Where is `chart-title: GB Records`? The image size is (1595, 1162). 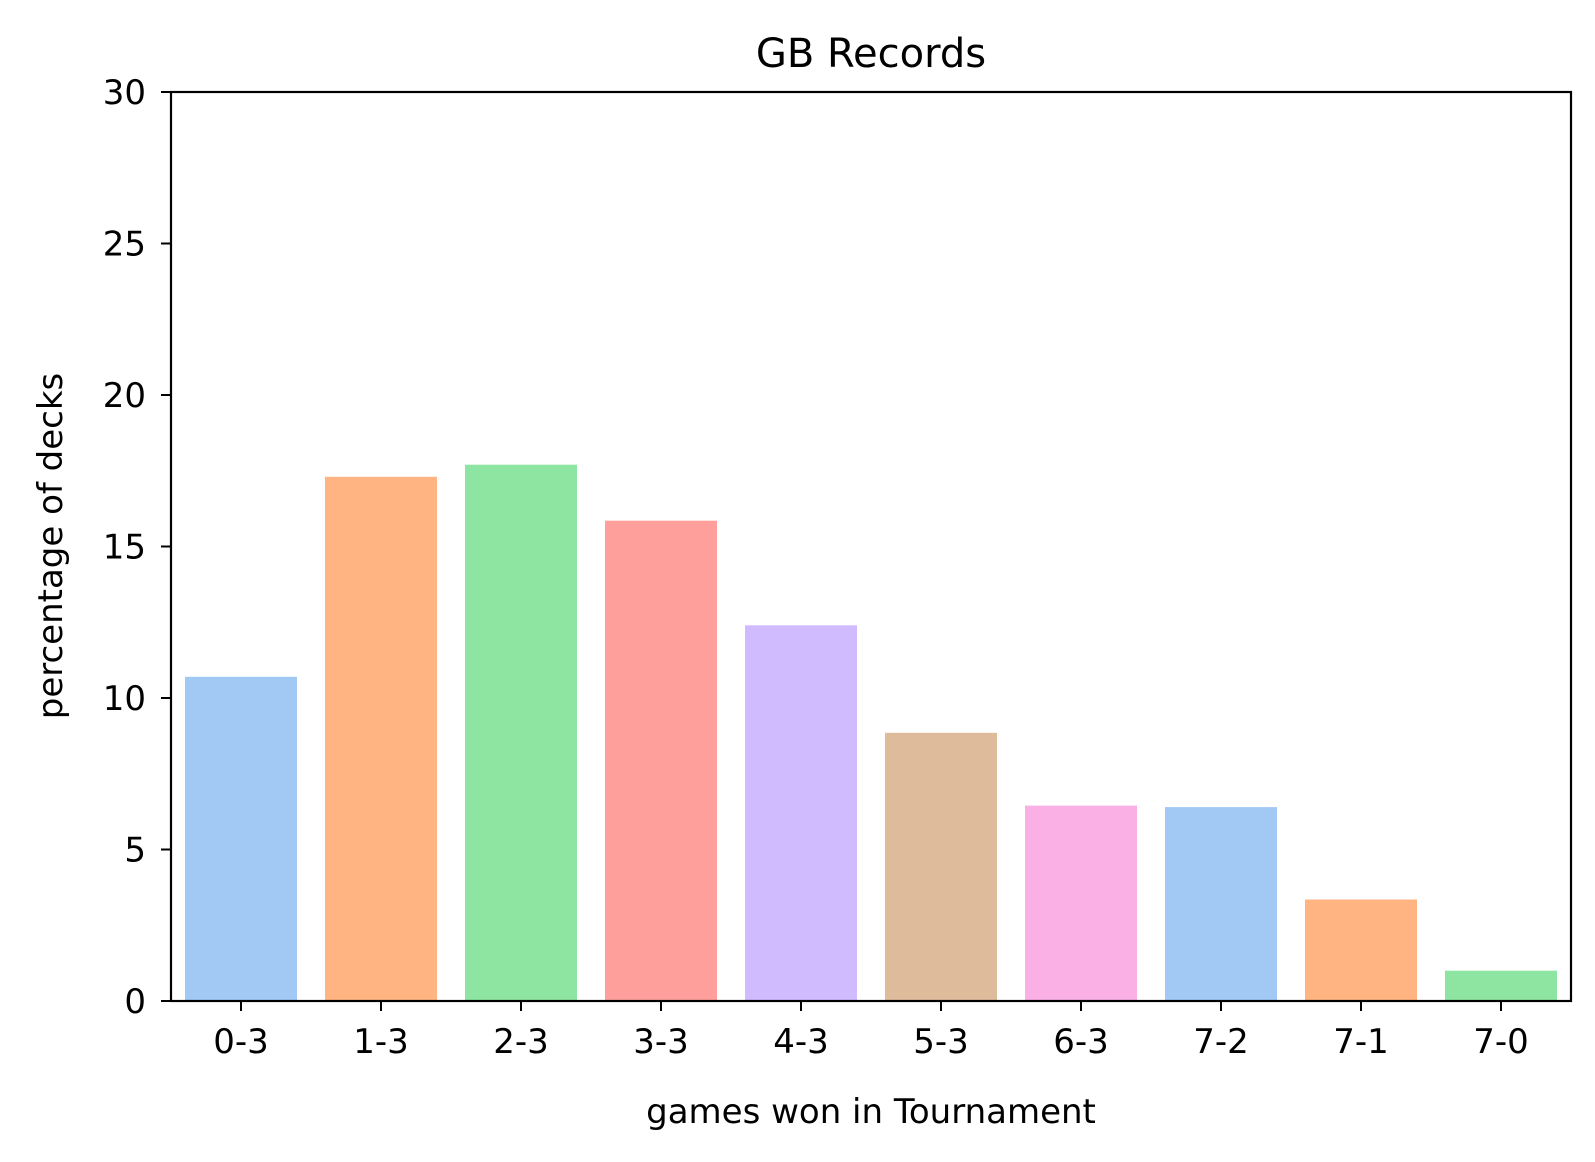 chart-title: GB Records is located at coordinates (871, 54).